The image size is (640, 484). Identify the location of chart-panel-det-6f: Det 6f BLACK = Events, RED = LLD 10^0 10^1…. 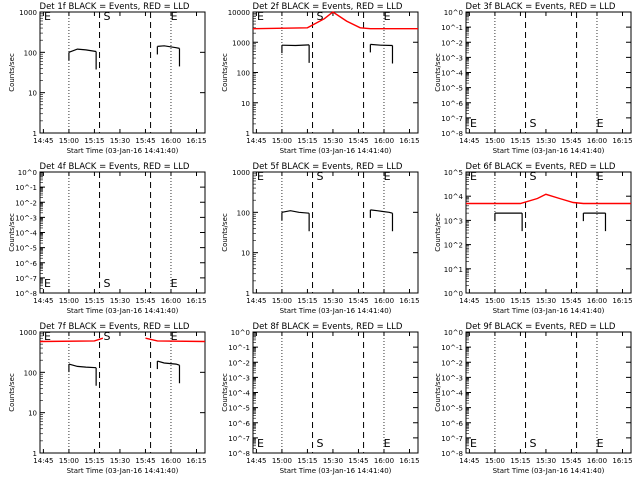
(532, 240).